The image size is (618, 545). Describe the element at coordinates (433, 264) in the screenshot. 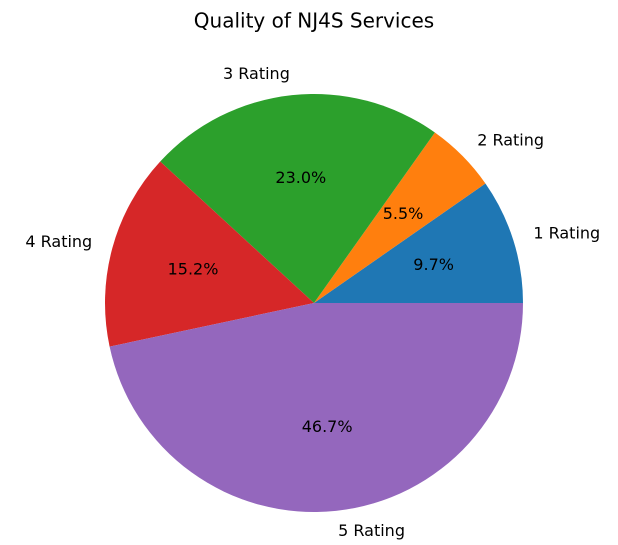

I see `value-label: 9.7%` at that location.